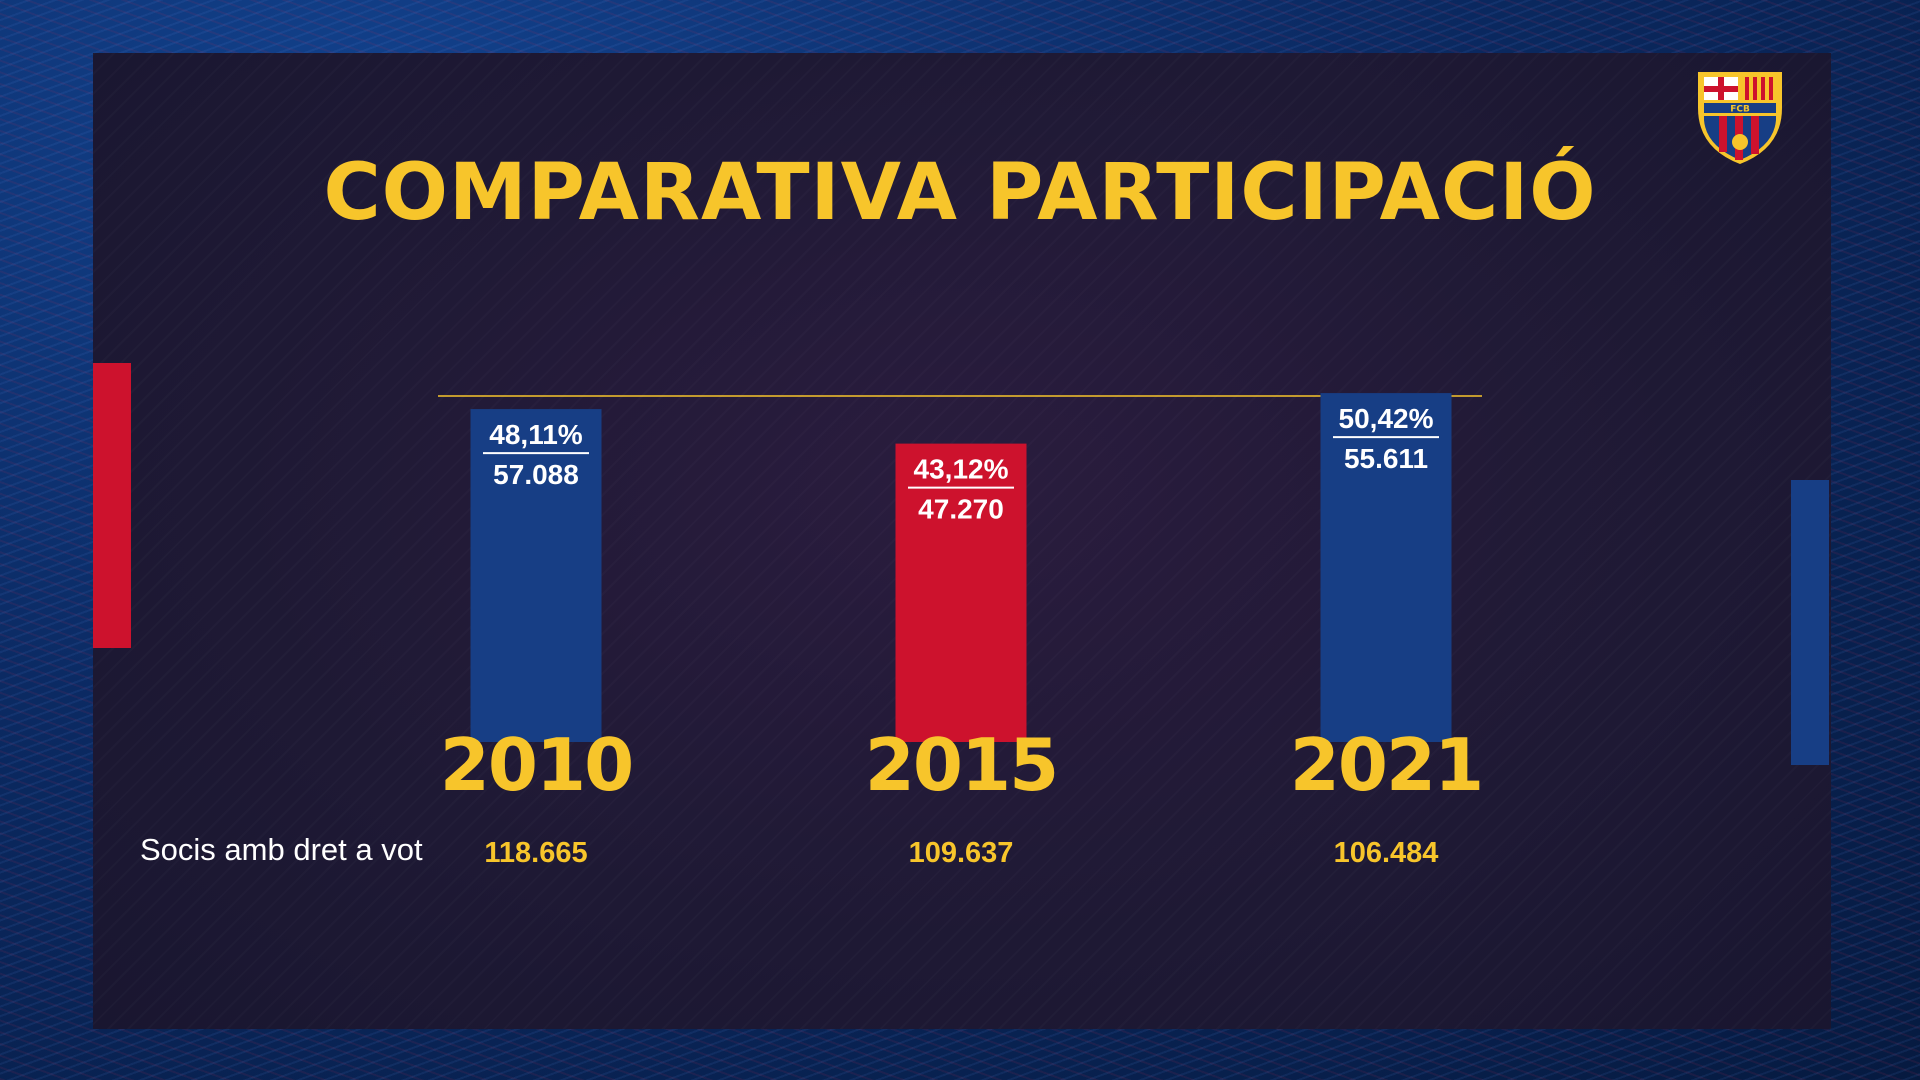 This screenshot has width=1920, height=1080. Describe the element at coordinates (961, 469) in the screenshot. I see `percent-label-2015: 43,12%` at that location.